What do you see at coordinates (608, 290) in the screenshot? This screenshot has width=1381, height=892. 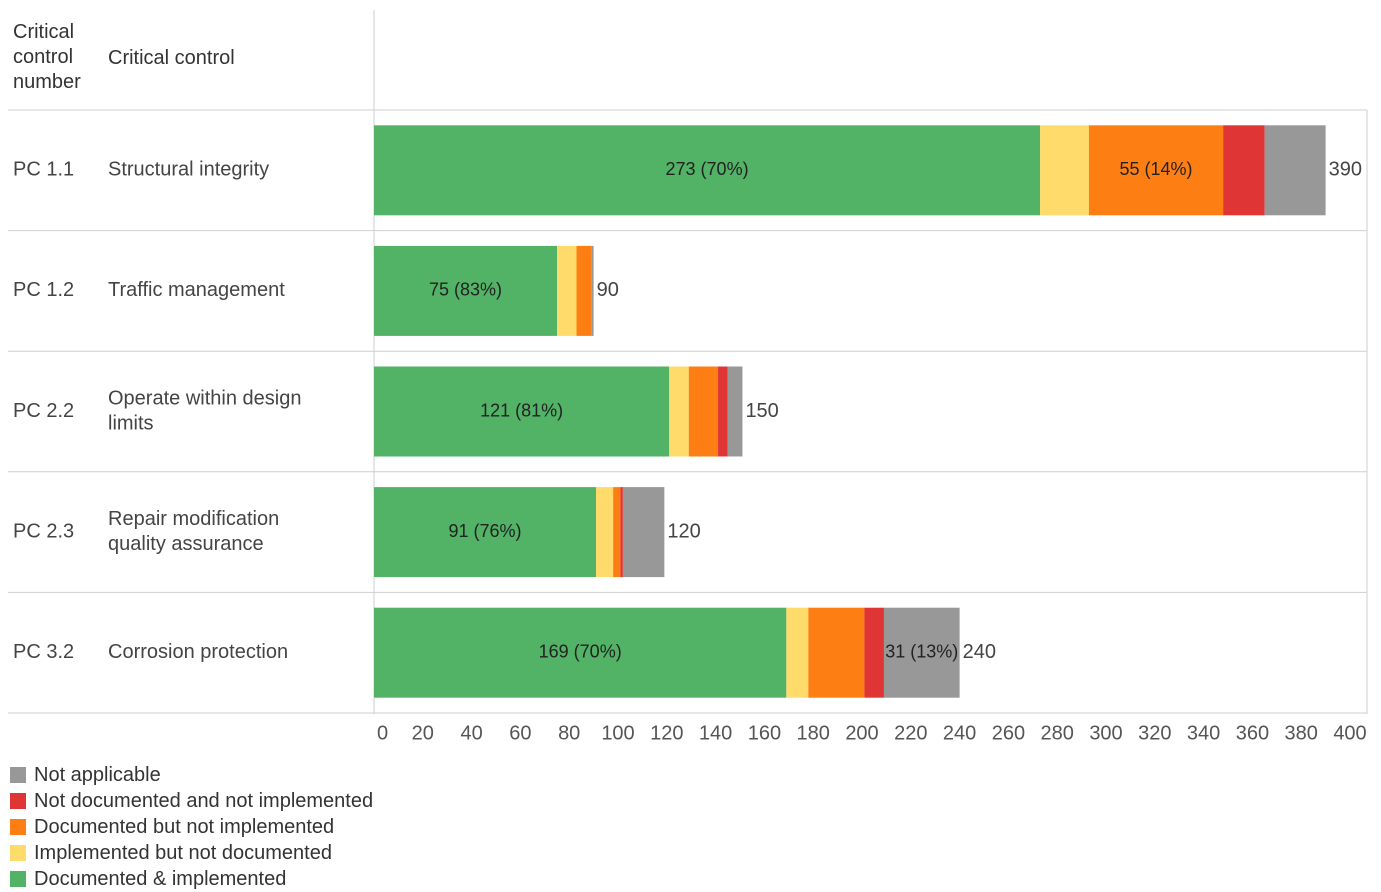 I see `bar-total-label: 90` at bounding box center [608, 290].